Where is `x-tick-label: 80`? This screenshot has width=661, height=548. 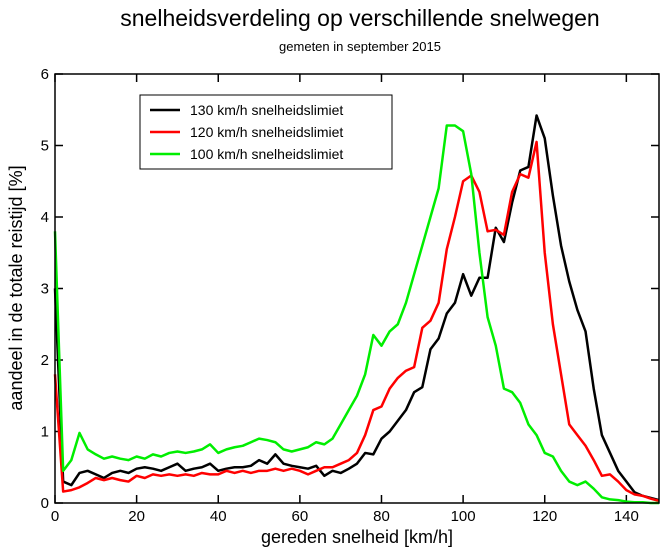 x-tick-label: 80 is located at coordinates (381, 516).